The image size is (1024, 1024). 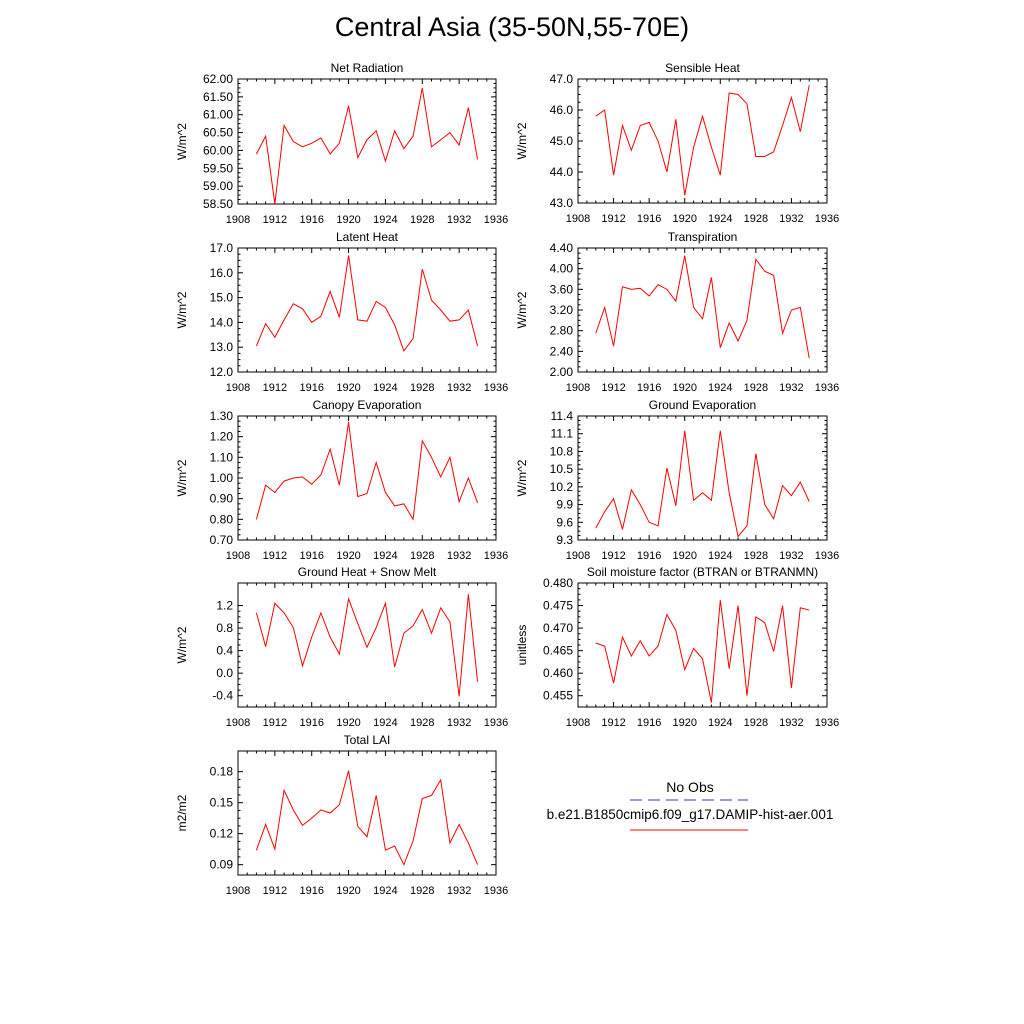 I want to click on y-tick-label: 0.8, so click(x=224, y=628).